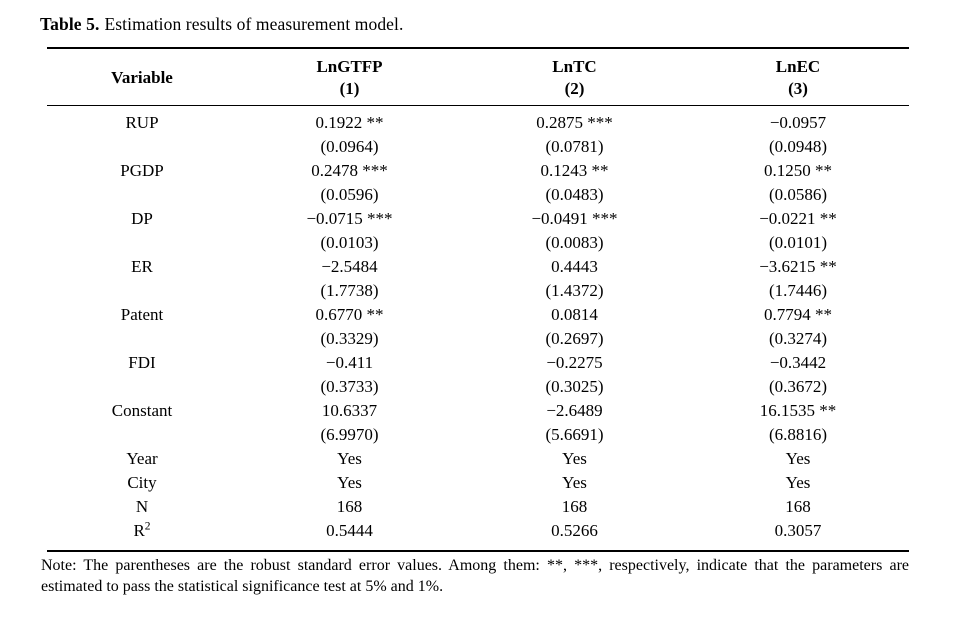 Image resolution: width=958 pixels, height=634 pixels. What do you see at coordinates (349, 314) in the screenshot?
I see `table-cell: 0.6770 **` at bounding box center [349, 314].